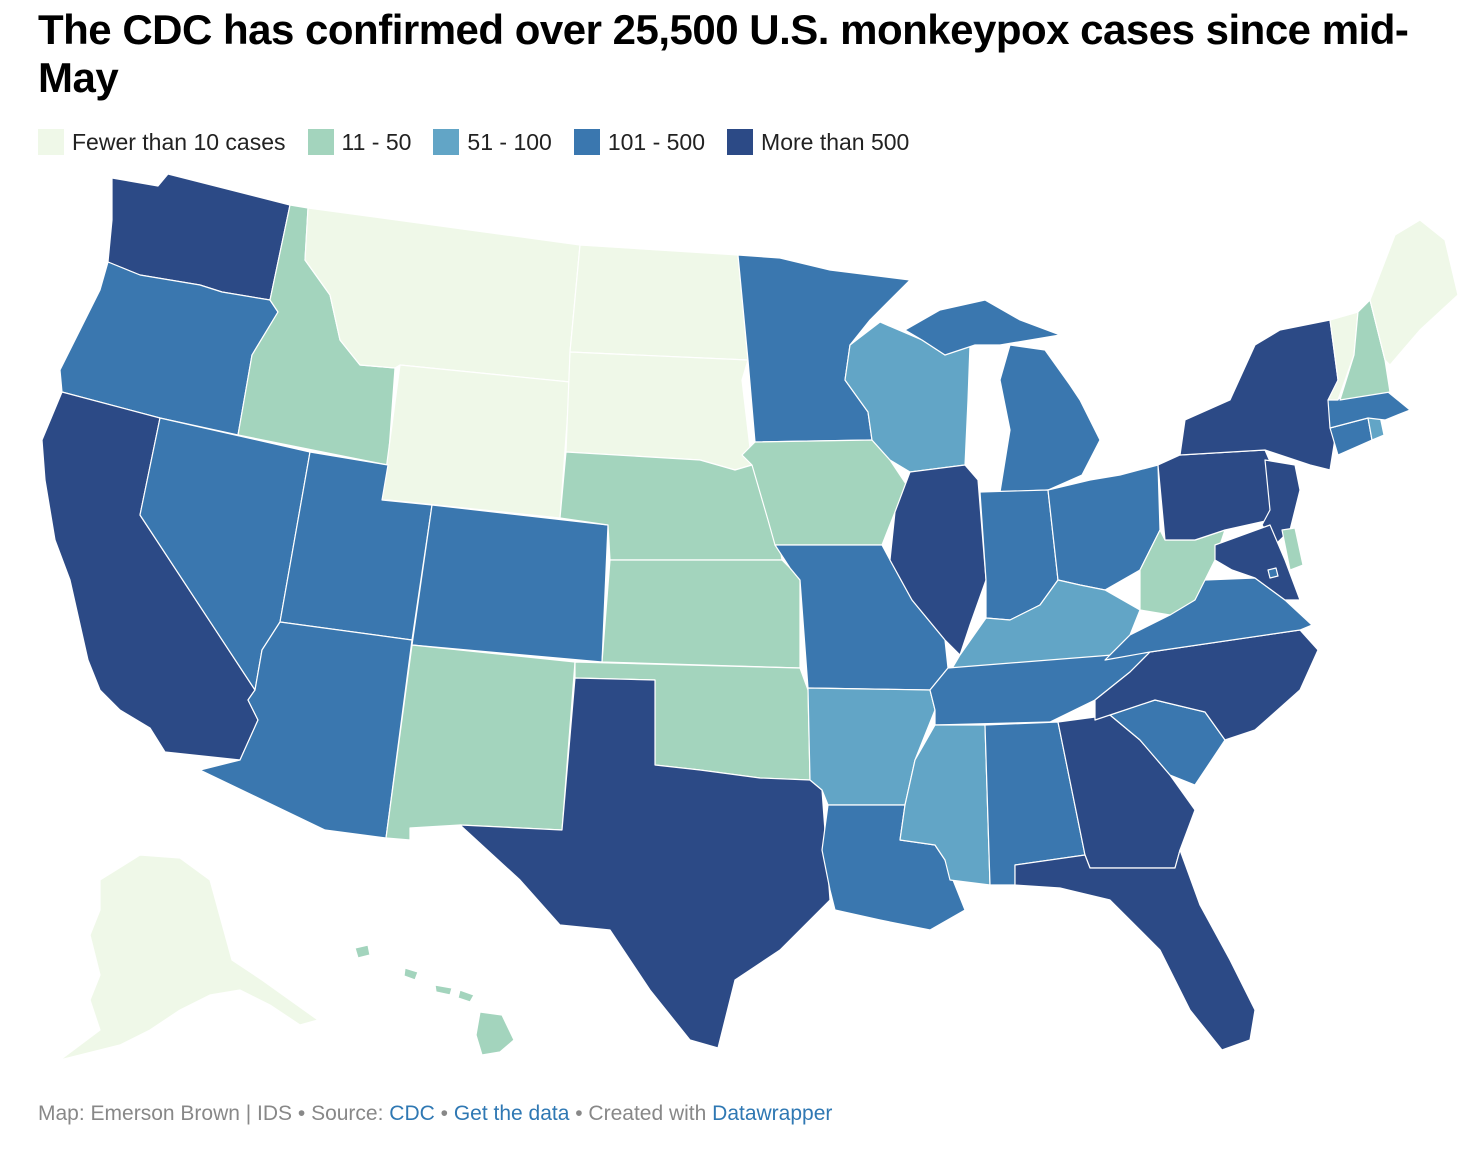 This screenshot has height=1156, width=1479. I want to click on legend-item: Fewer than 10 cases, so click(162, 142).